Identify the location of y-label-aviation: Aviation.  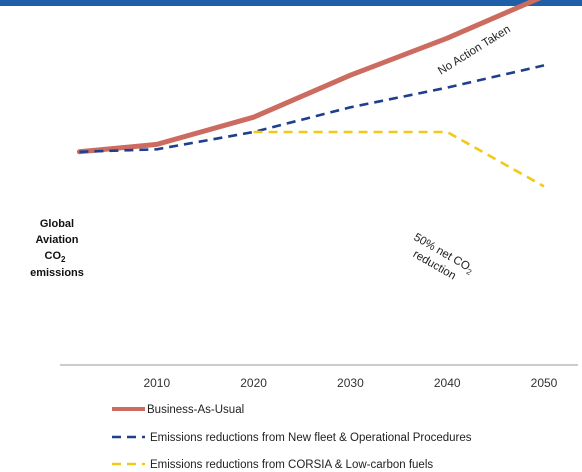
(57, 240).